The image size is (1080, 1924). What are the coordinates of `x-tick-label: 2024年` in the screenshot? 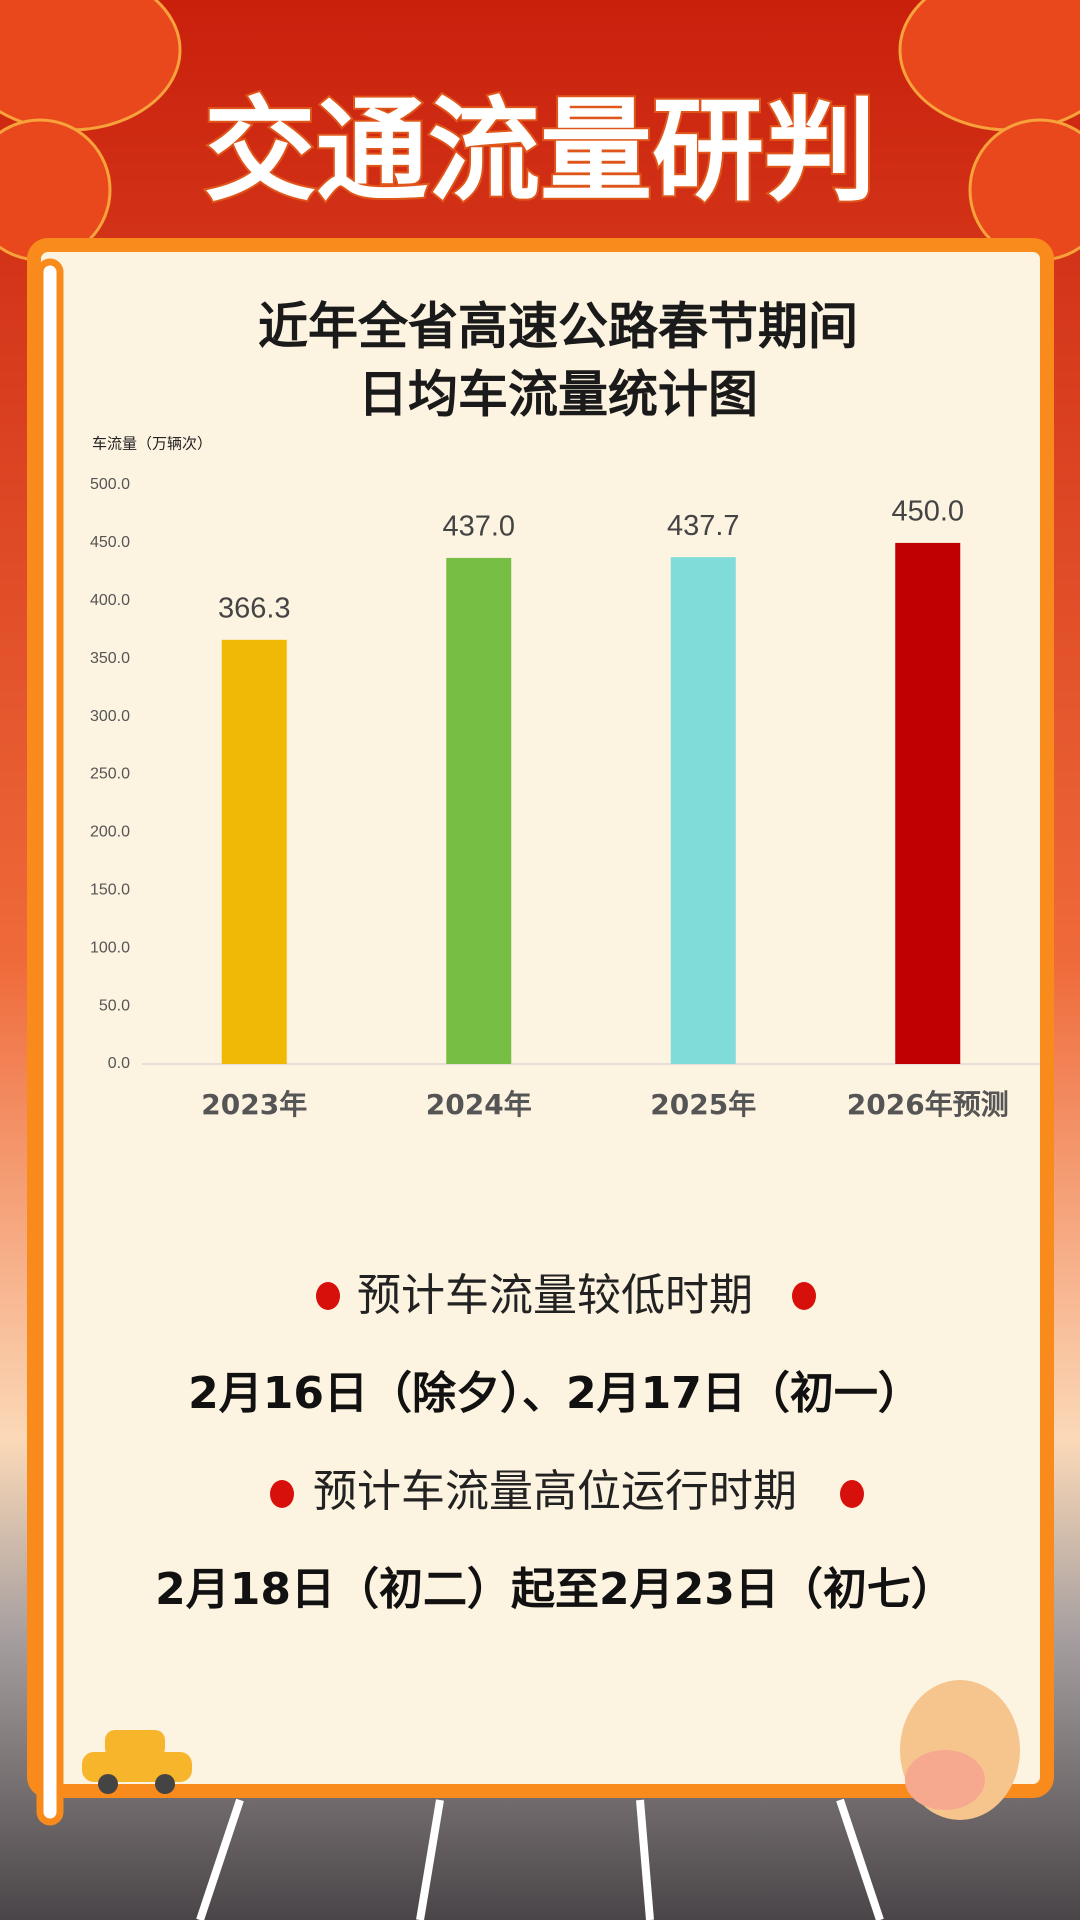 It's located at (479, 1104).